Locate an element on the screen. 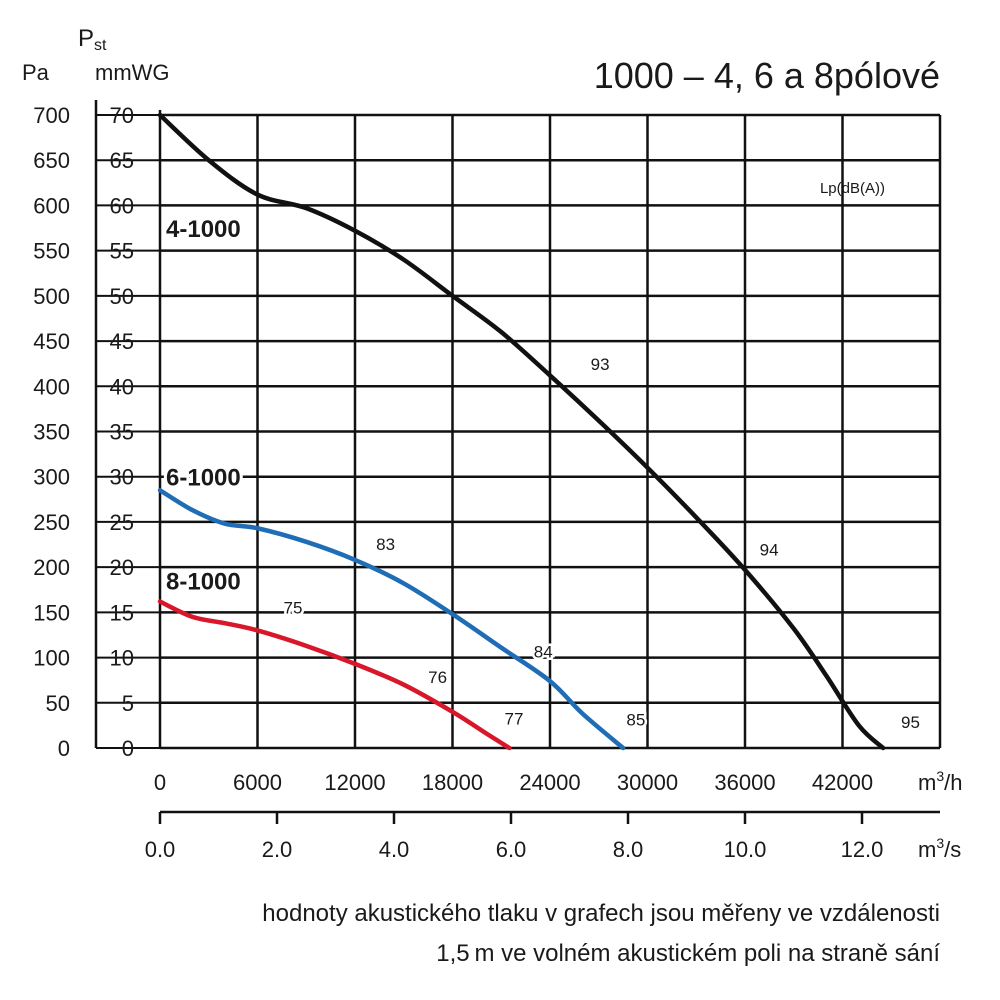 The width and height of the screenshot is (1000, 1000). series-name-label: 8-1000 is located at coordinates (203, 582).